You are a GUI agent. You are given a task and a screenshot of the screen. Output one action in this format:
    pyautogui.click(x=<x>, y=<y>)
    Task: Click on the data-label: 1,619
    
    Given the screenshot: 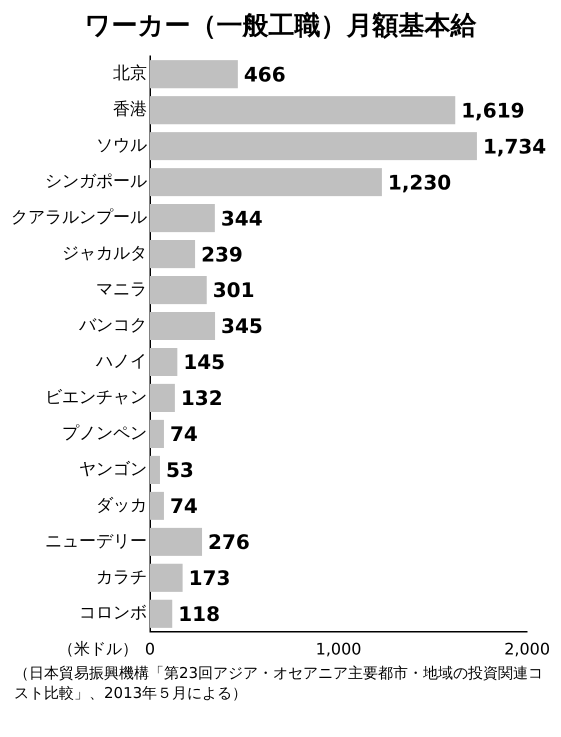 What is the action you would take?
    pyautogui.click(x=493, y=110)
    